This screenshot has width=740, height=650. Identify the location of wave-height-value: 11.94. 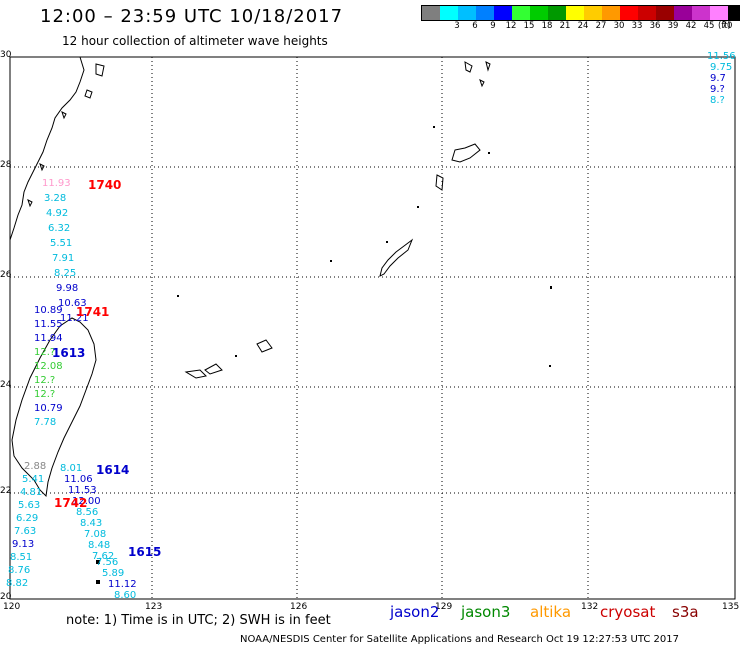
(48, 338).